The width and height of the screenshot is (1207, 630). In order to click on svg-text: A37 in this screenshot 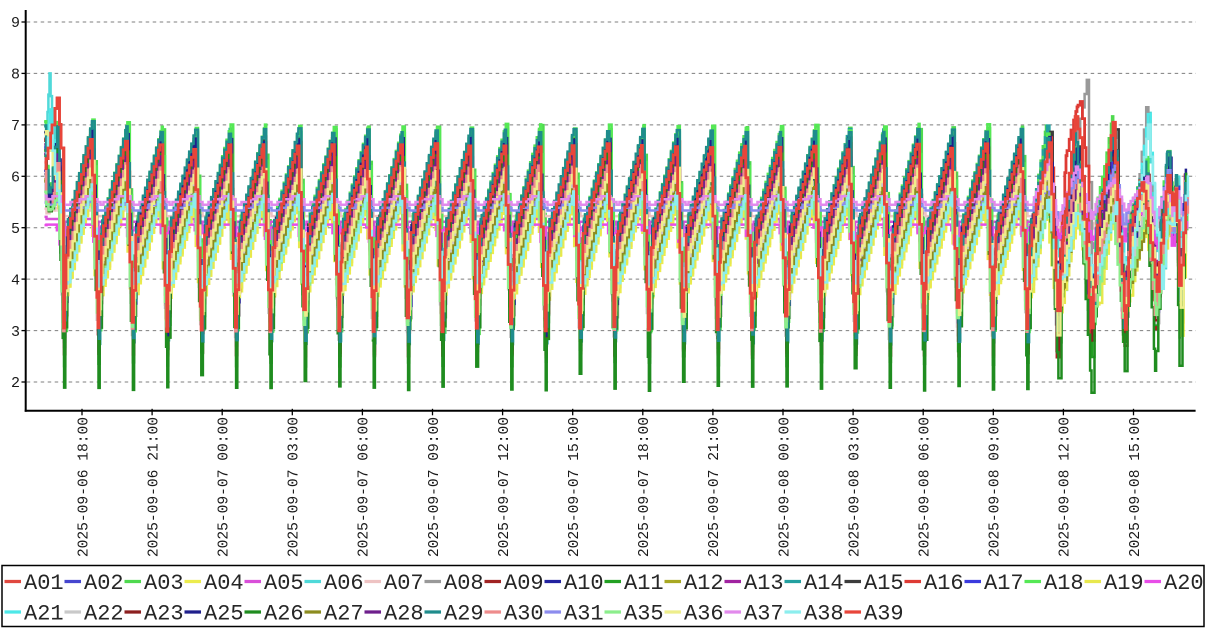, I will do `click(764, 613)`.